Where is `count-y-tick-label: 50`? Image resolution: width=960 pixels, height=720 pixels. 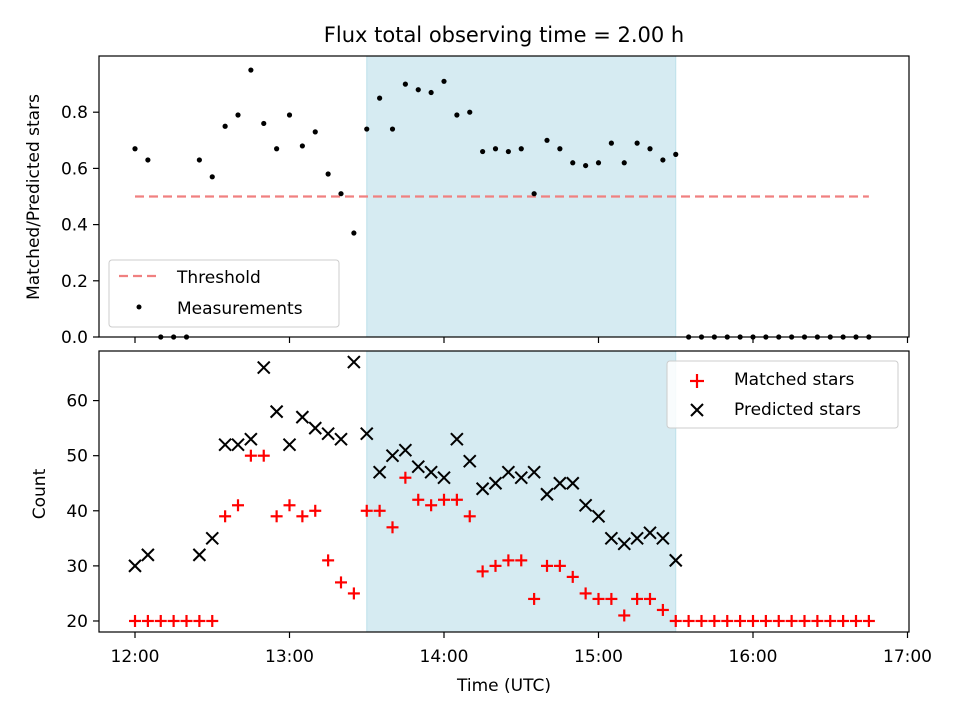 count-y-tick-label: 50 is located at coordinates (77, 457).